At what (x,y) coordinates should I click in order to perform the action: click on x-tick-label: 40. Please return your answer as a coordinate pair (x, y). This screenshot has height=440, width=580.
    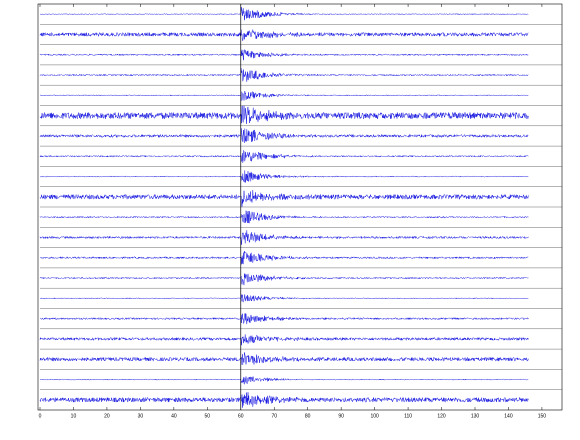
    Looking at the image, I should click on (174, 416).